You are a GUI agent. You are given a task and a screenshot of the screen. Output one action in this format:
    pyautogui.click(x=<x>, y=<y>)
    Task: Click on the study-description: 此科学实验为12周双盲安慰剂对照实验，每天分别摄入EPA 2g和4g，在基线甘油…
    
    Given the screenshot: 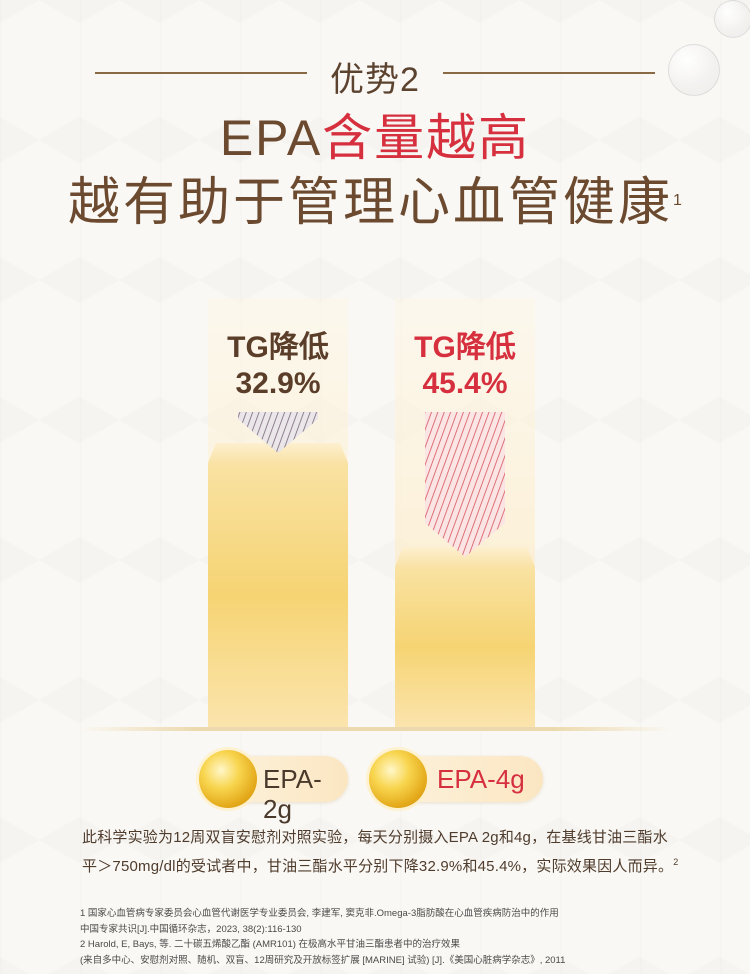 What is the action you would take?
    pyautogui.click(x=382, y=852)
    